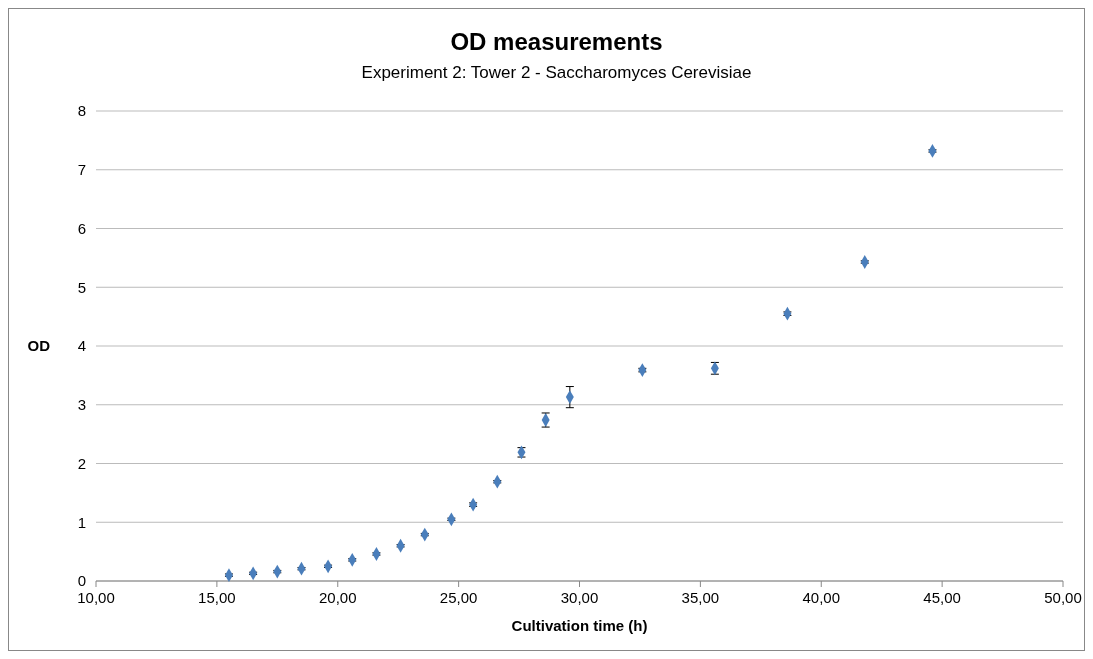 The width and height of the screenshot is (1093, 659). I want to click on x-tick-label: 25,00, so click(458, 597).